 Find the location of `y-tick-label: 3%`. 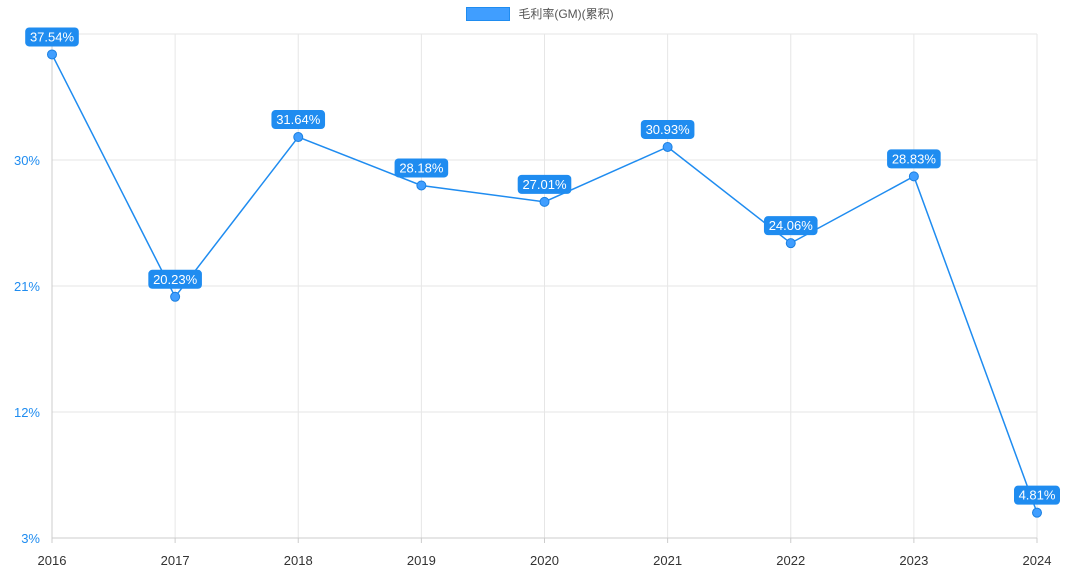

y-tick-label: 3% is located at coordinates (30, 538).